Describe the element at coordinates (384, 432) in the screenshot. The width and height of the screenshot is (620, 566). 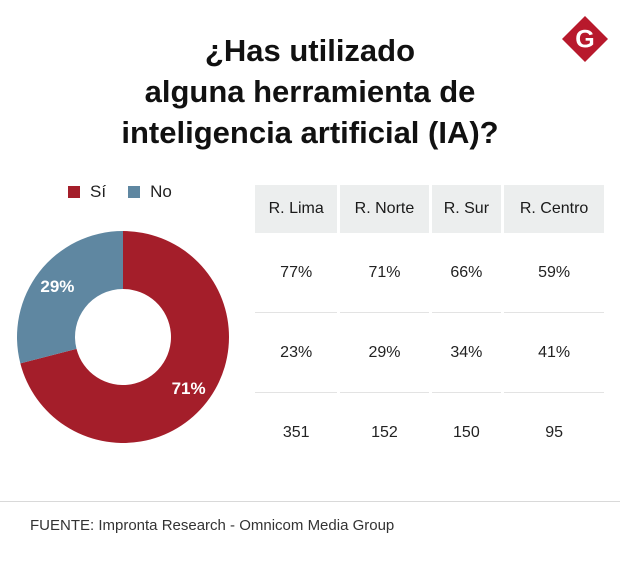
I see `table-cell: 152` at that location.